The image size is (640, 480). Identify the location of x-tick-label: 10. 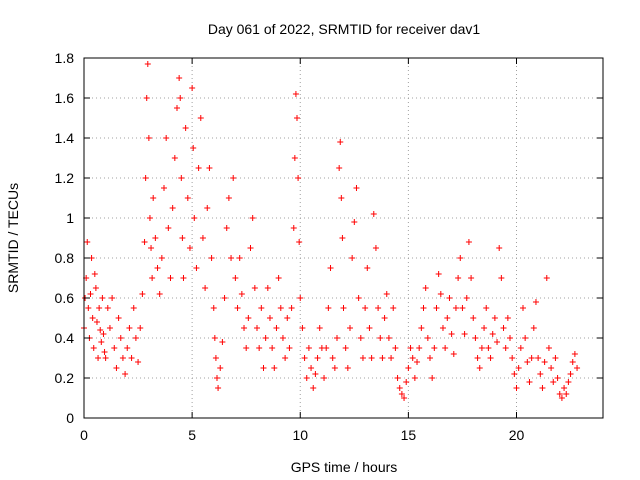
(300, 435).